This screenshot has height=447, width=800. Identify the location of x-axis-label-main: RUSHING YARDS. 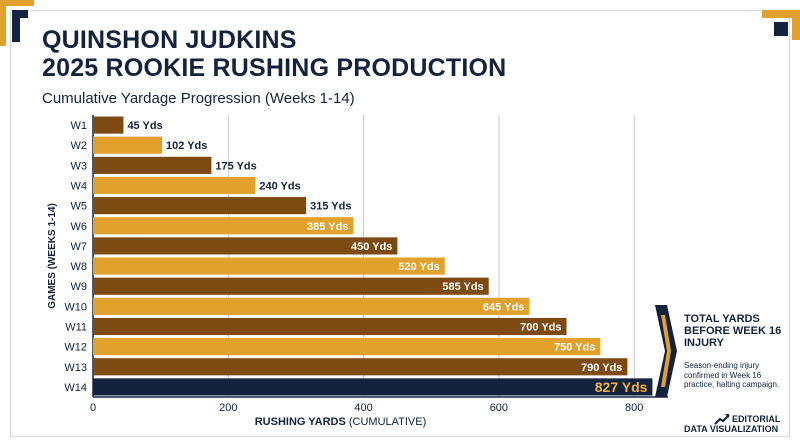
(302, 422).